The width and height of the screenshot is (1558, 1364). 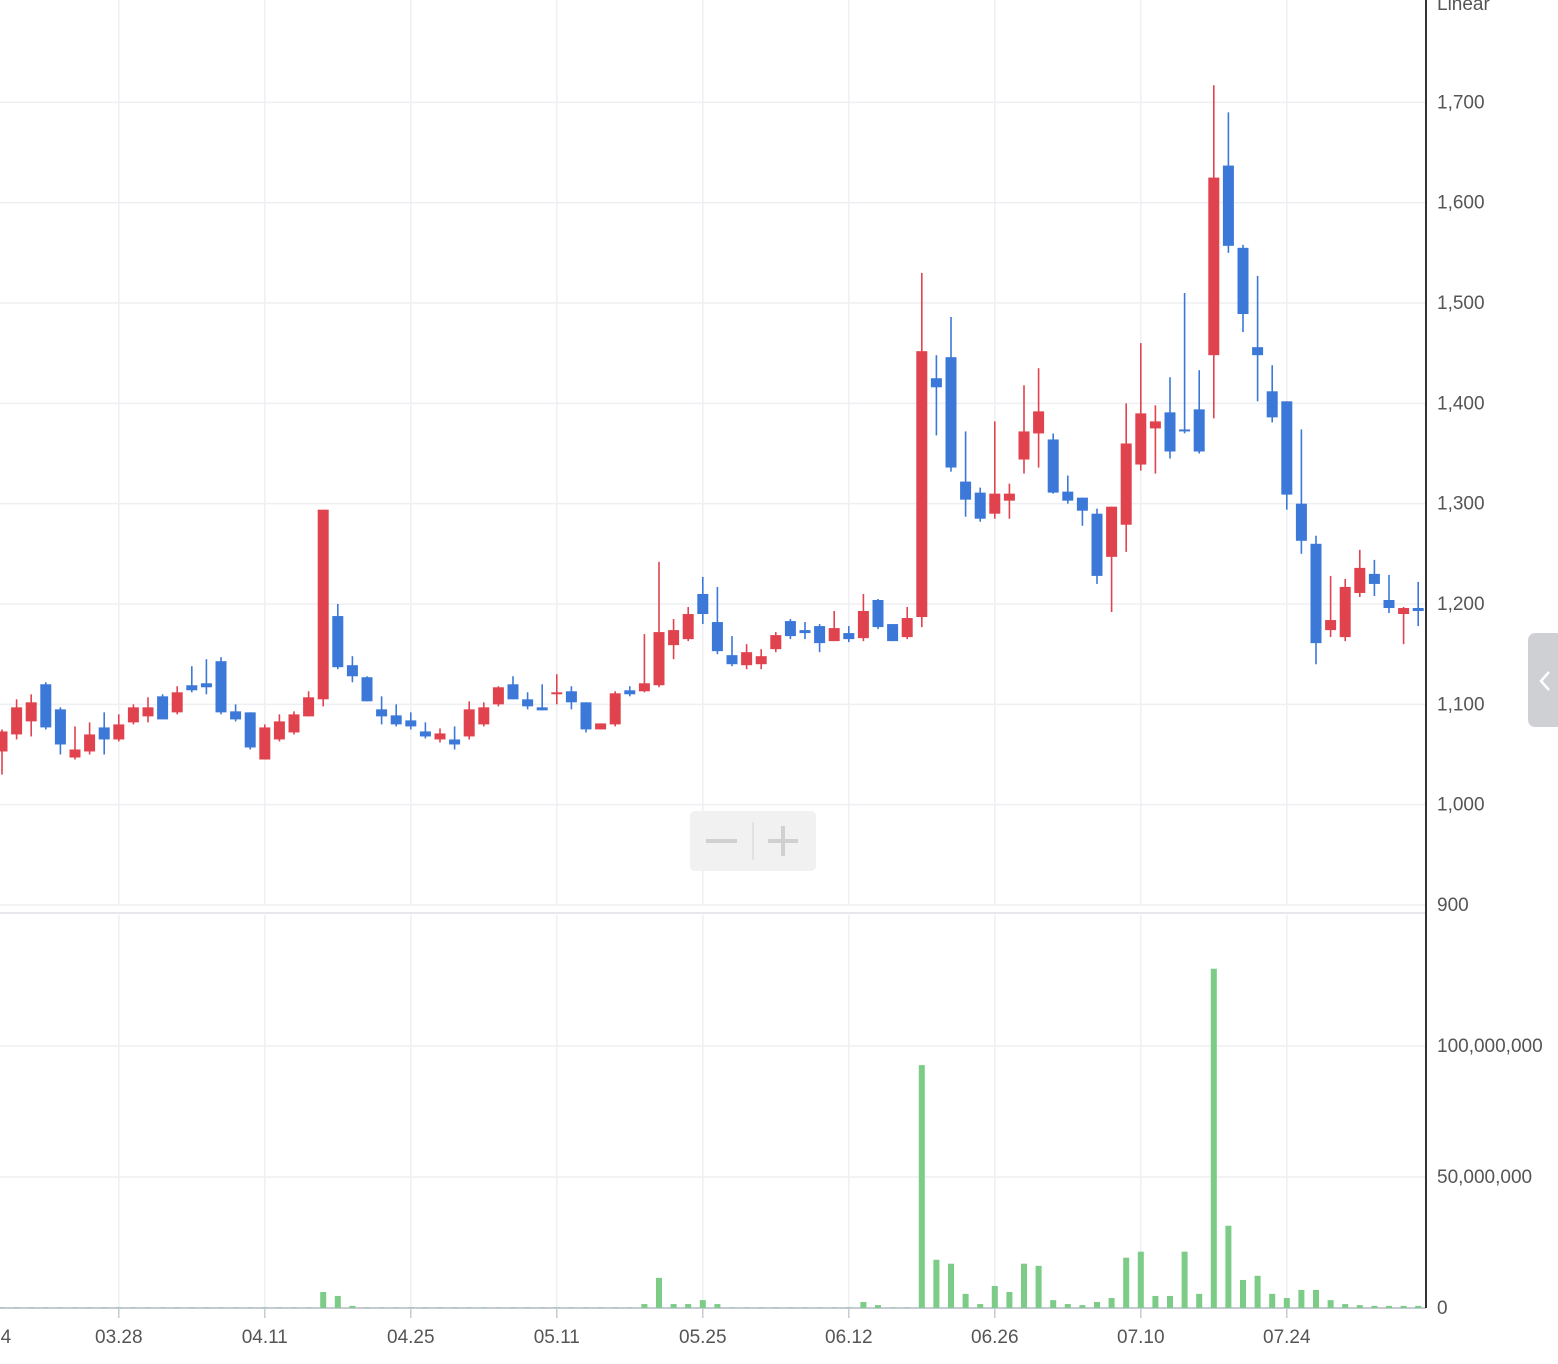 What do you see at coordinates (1490, 1046) in the screenshot?
I see `volume-tick-label: 100,000,000` at bounding box center [1490, 1046].